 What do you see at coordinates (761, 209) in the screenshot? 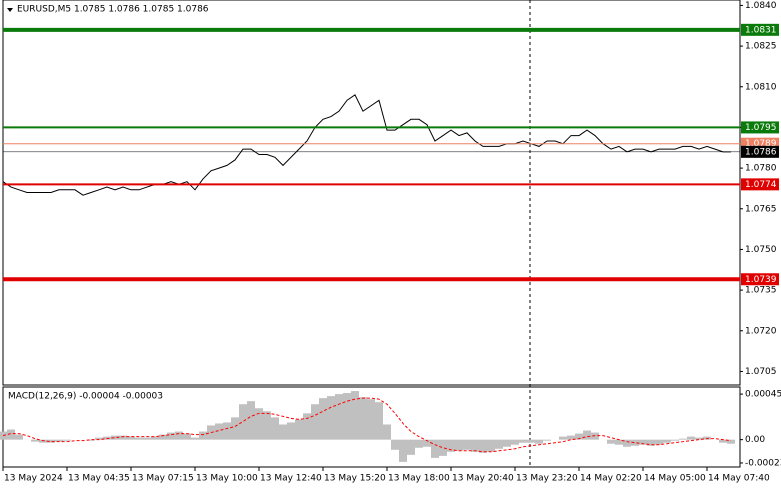
I see `y-tick-label: 1.0765` at bounding box center [761, 209].